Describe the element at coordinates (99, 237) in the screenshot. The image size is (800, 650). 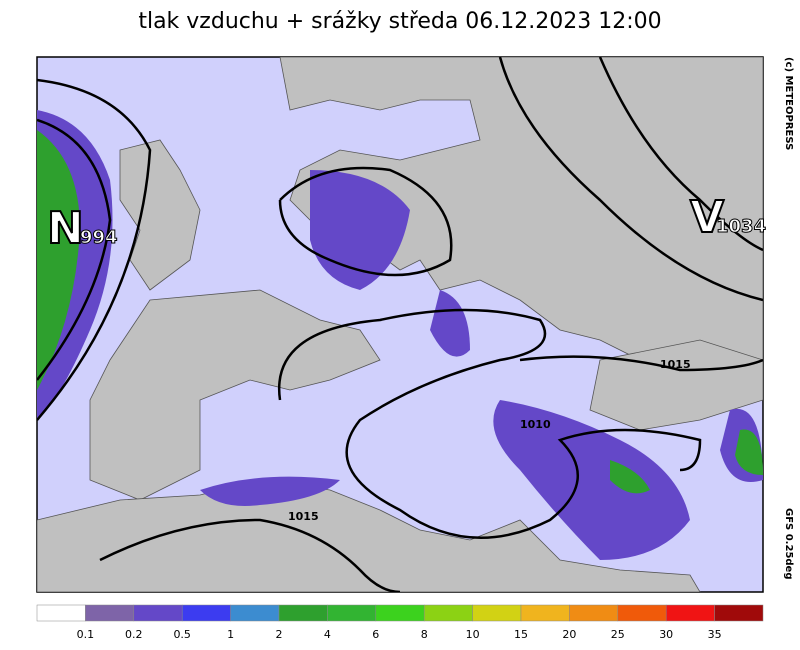
I see `low-pressure-value: 994` at that location.